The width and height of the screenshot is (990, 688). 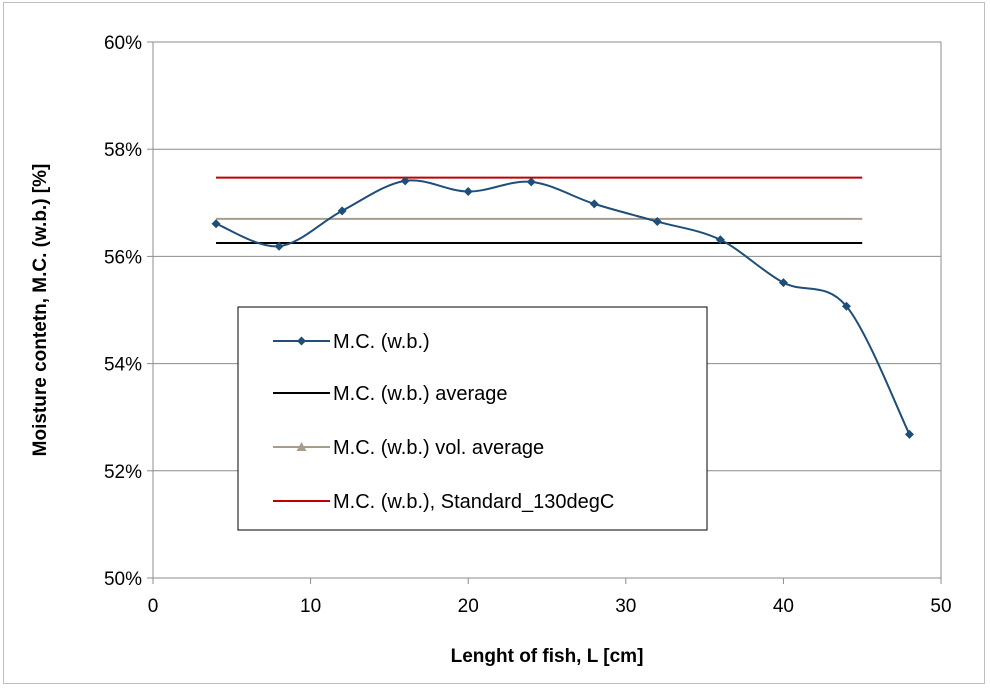 I want to click on y-axis-title: Moisture contetn, M.C. (w.b.) [%], so click(x=40, y=310).